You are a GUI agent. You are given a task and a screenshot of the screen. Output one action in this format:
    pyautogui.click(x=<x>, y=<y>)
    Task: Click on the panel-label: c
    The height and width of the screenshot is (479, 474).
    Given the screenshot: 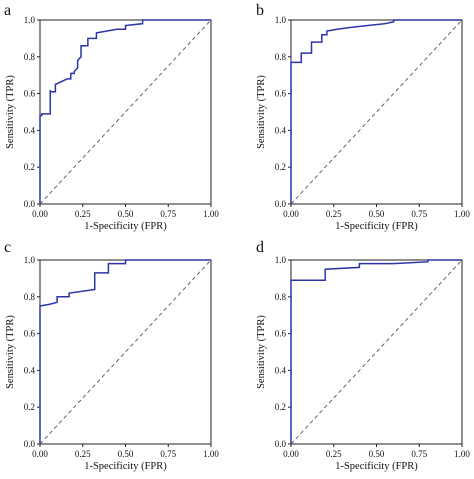 What is the action you would take?
    pyautogui.click(x=7, y=247)
    